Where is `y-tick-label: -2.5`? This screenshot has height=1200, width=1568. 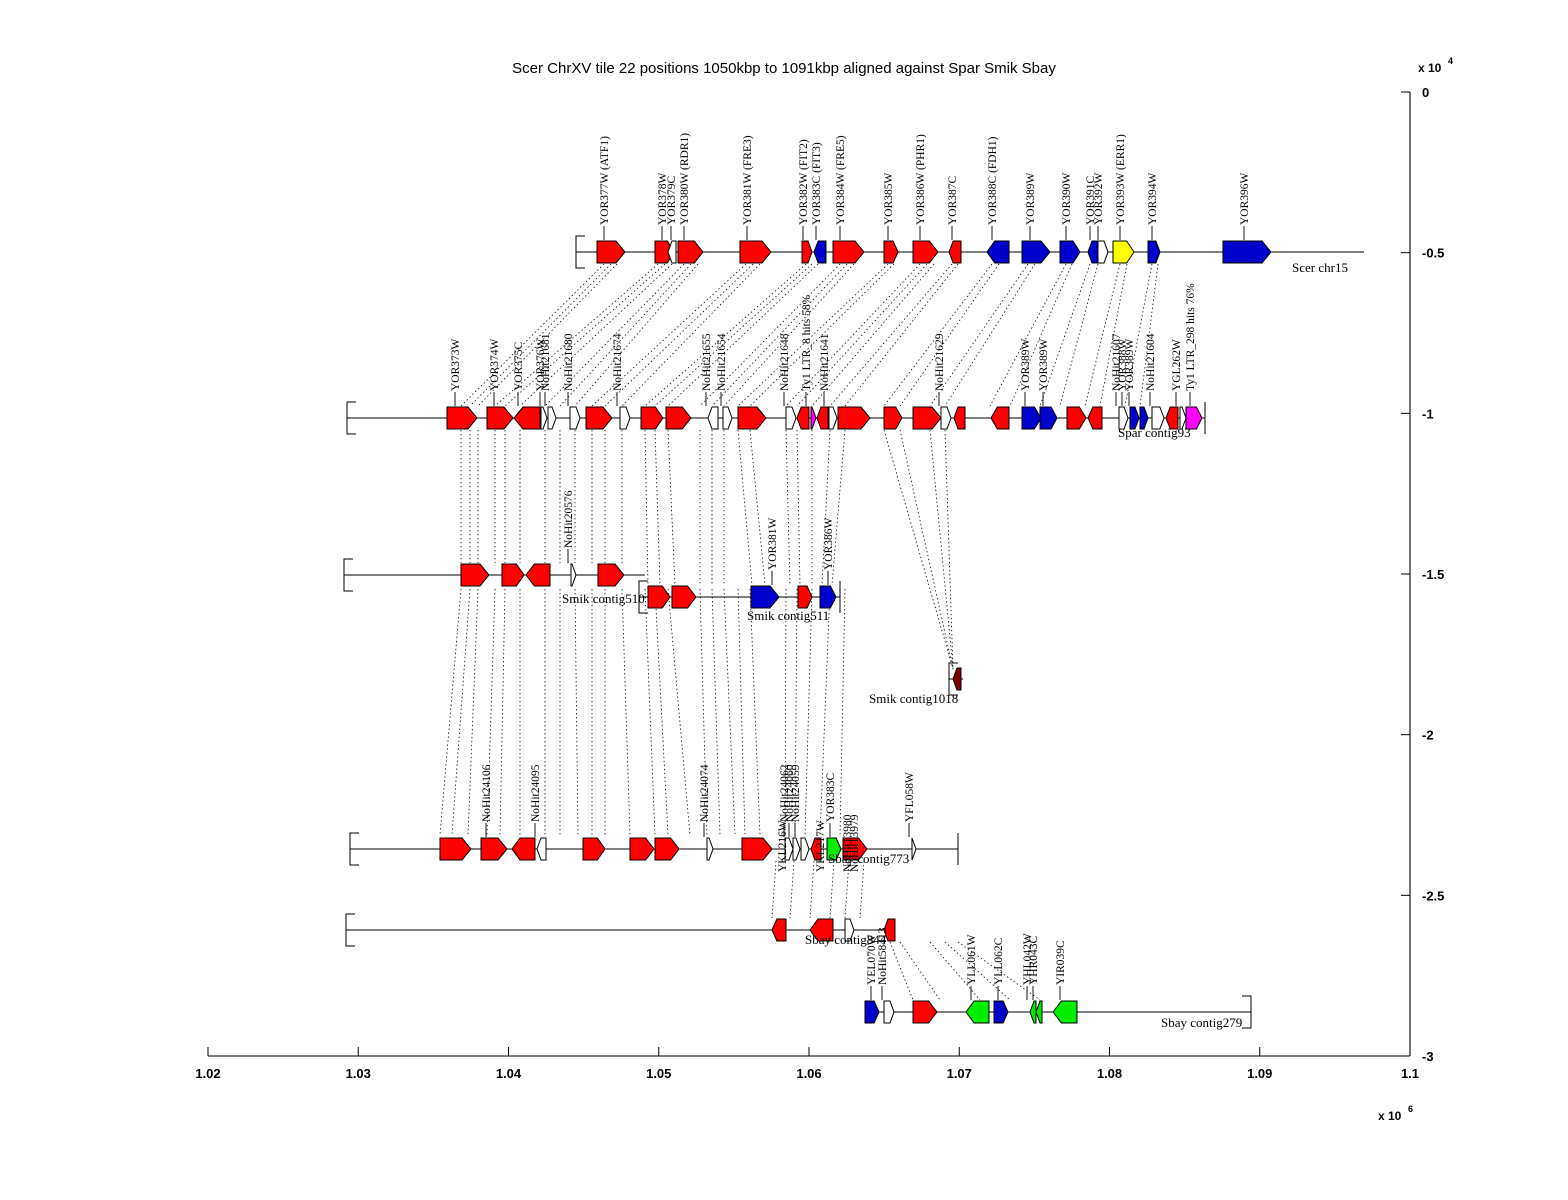
y-tick-label: -2.5 is located at coordinates (1433, 895).